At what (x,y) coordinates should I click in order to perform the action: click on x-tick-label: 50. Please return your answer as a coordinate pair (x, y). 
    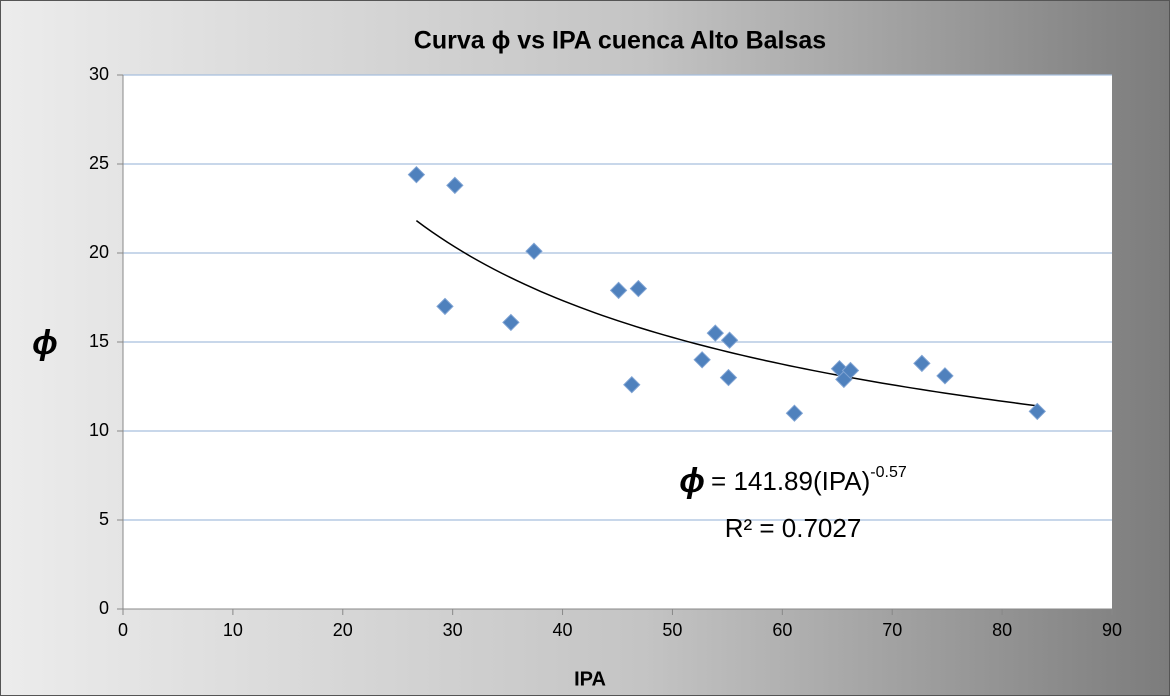
    Looking at the image, I should click on (672, 630).